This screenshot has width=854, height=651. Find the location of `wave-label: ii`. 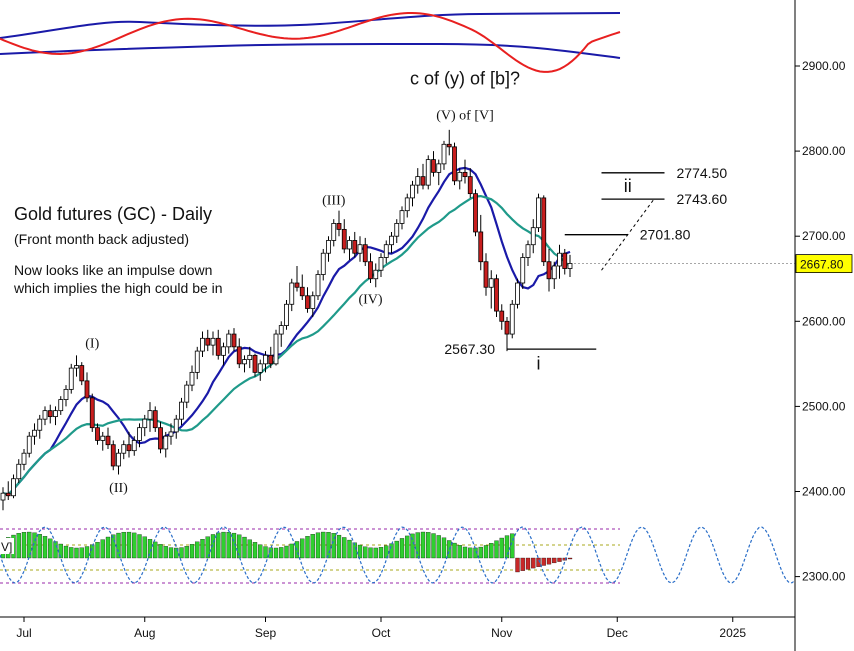

wave-label: ii is located at coordinates (628, 186).